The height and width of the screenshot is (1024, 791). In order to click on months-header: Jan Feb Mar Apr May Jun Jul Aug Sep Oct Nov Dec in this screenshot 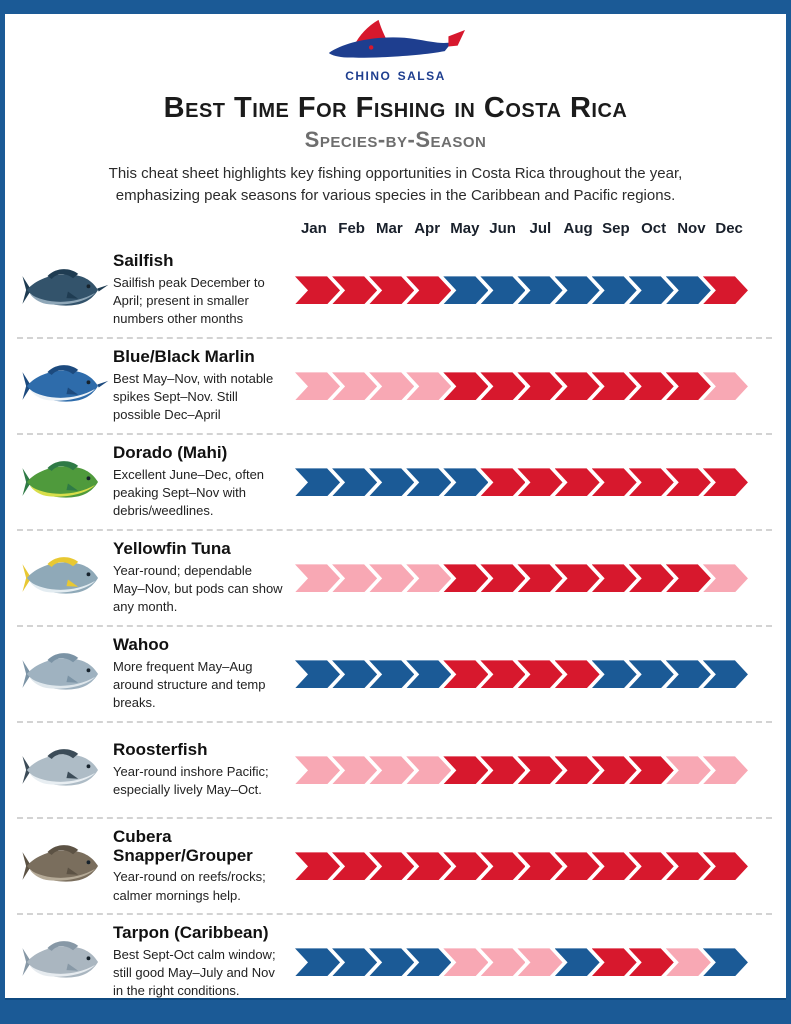, I will do `click(394, 231)`.